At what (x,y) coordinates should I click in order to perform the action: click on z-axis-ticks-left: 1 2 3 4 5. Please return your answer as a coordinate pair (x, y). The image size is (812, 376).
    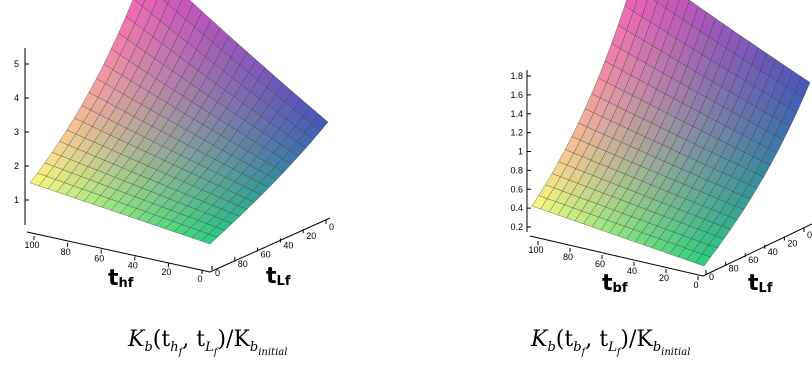
    Looking at the image, I should click on (21, 132).